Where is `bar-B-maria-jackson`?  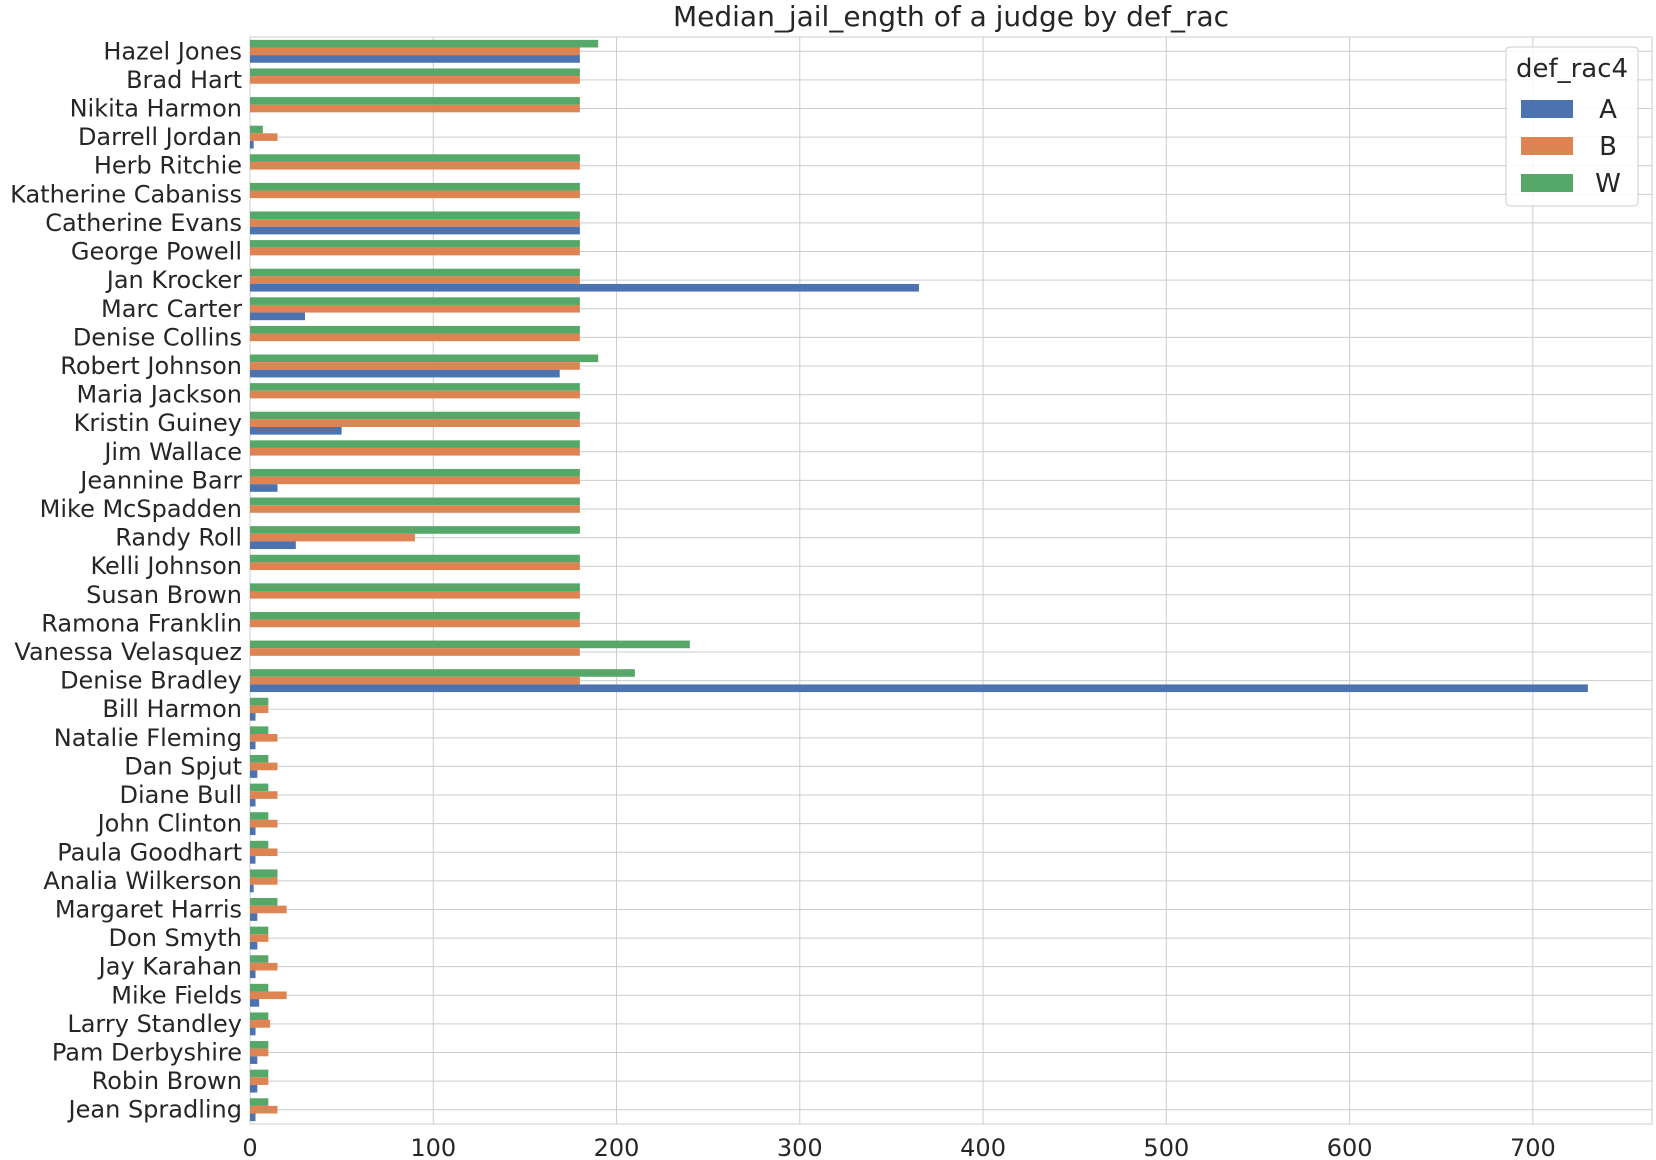
bar-B-maria-jackson is located at coordinates (415, 394).